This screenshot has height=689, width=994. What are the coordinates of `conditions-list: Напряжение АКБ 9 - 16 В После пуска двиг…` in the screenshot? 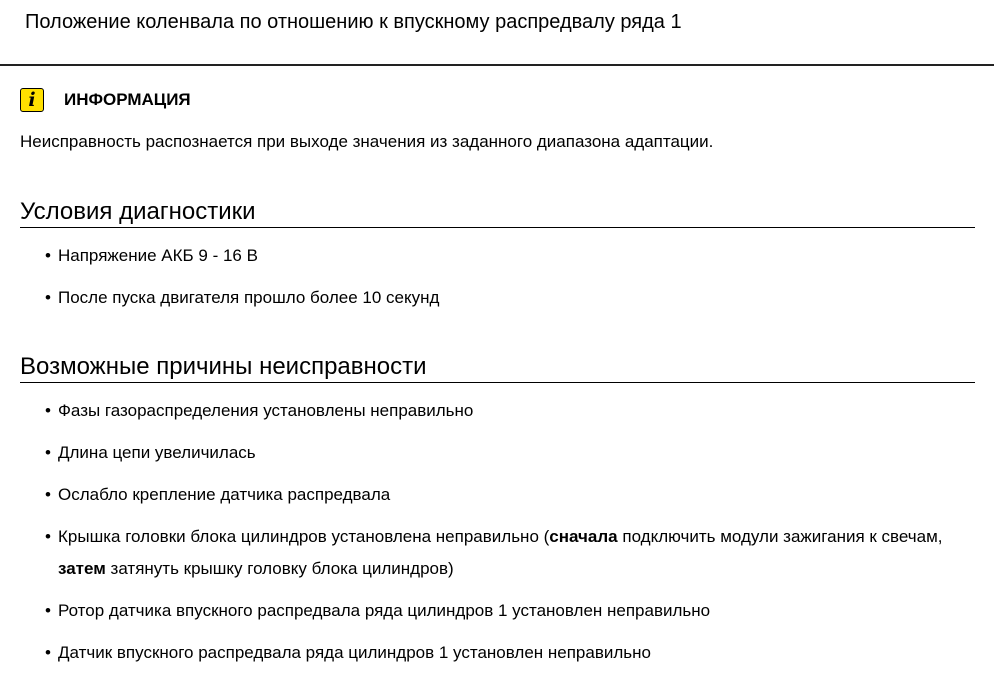 It's located at (505, 282).